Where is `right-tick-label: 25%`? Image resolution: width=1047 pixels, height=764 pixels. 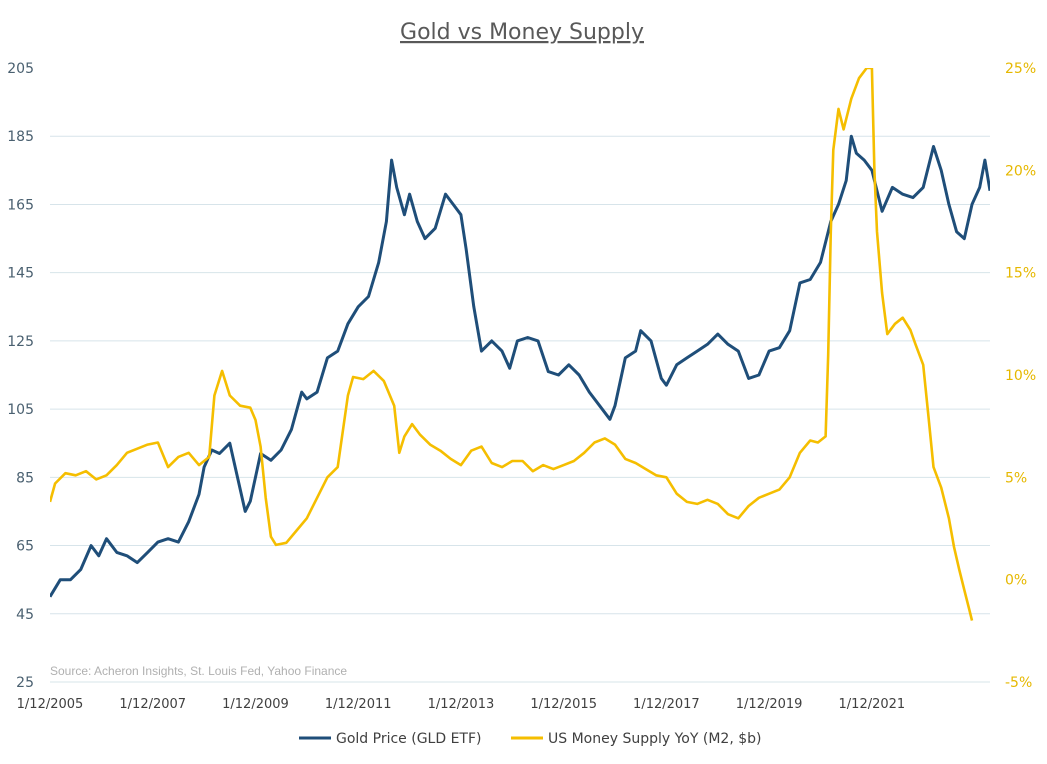
right-tick-label: 25% is located at coordinates (1020, 69).